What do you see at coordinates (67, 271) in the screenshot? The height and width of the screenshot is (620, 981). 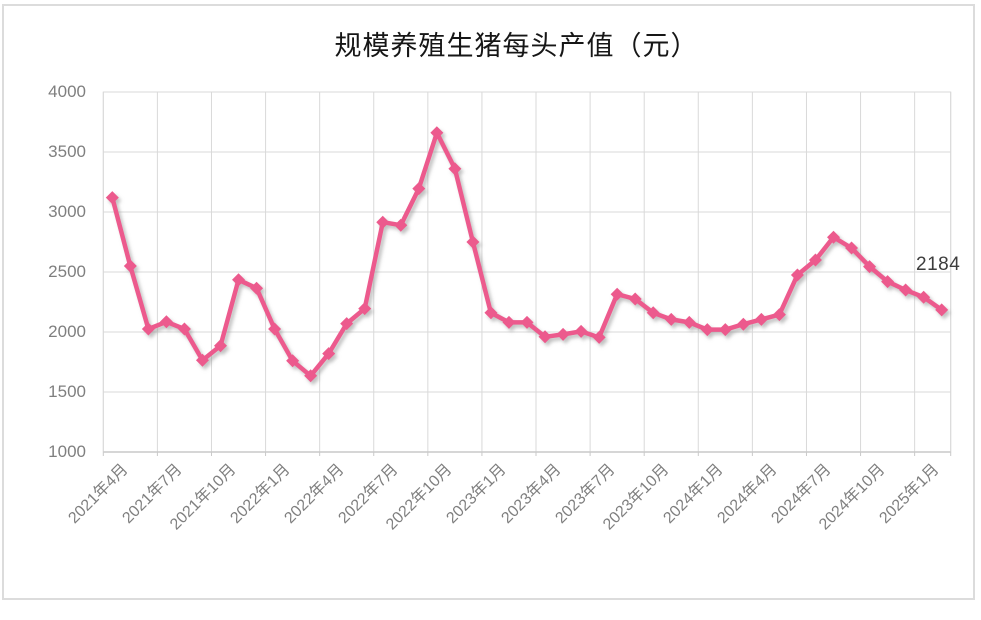 I see `y-axis-tick-label: 2500` at bounding box center [67, 271].